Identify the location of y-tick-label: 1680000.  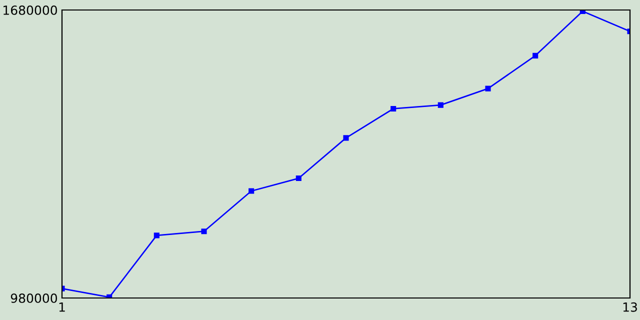
(30, 10).